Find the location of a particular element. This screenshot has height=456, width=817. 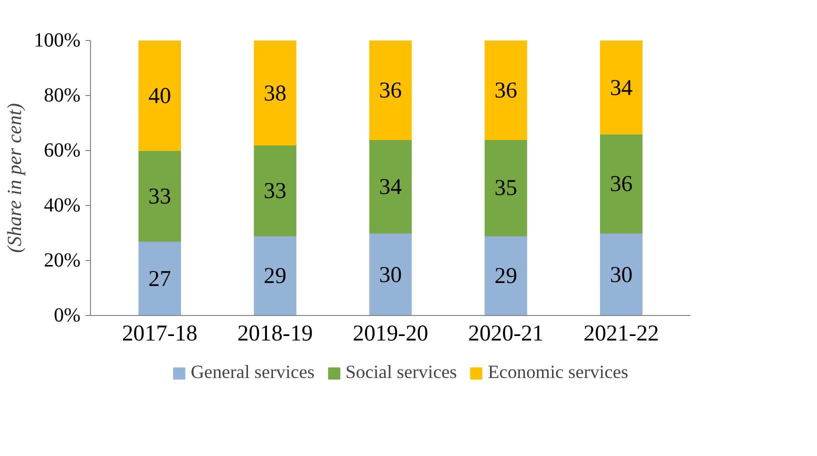

y-tick-label: 100% is located at coordinates (57, 41).